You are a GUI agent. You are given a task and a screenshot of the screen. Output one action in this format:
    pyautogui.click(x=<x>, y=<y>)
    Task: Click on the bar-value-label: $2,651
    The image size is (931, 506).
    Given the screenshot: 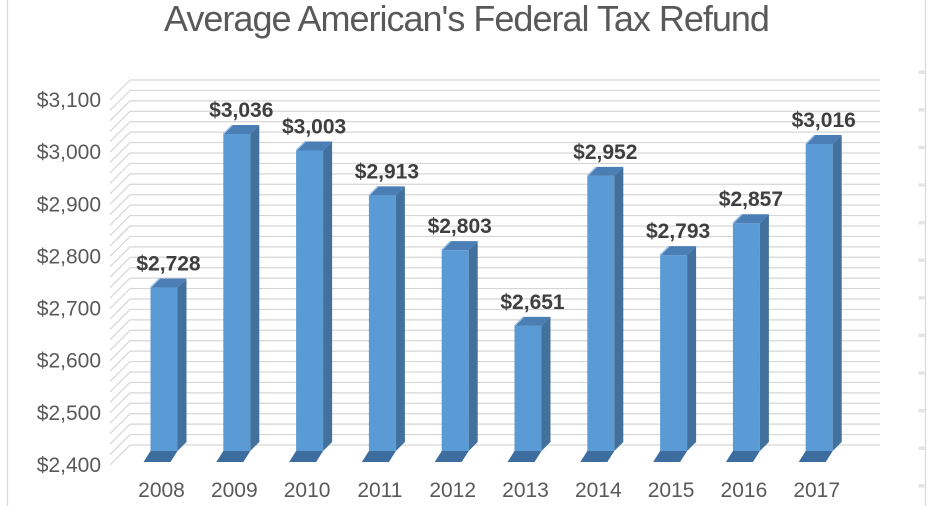 What is the action you would take?
    pyautogui.click(x=532, y=302)
    